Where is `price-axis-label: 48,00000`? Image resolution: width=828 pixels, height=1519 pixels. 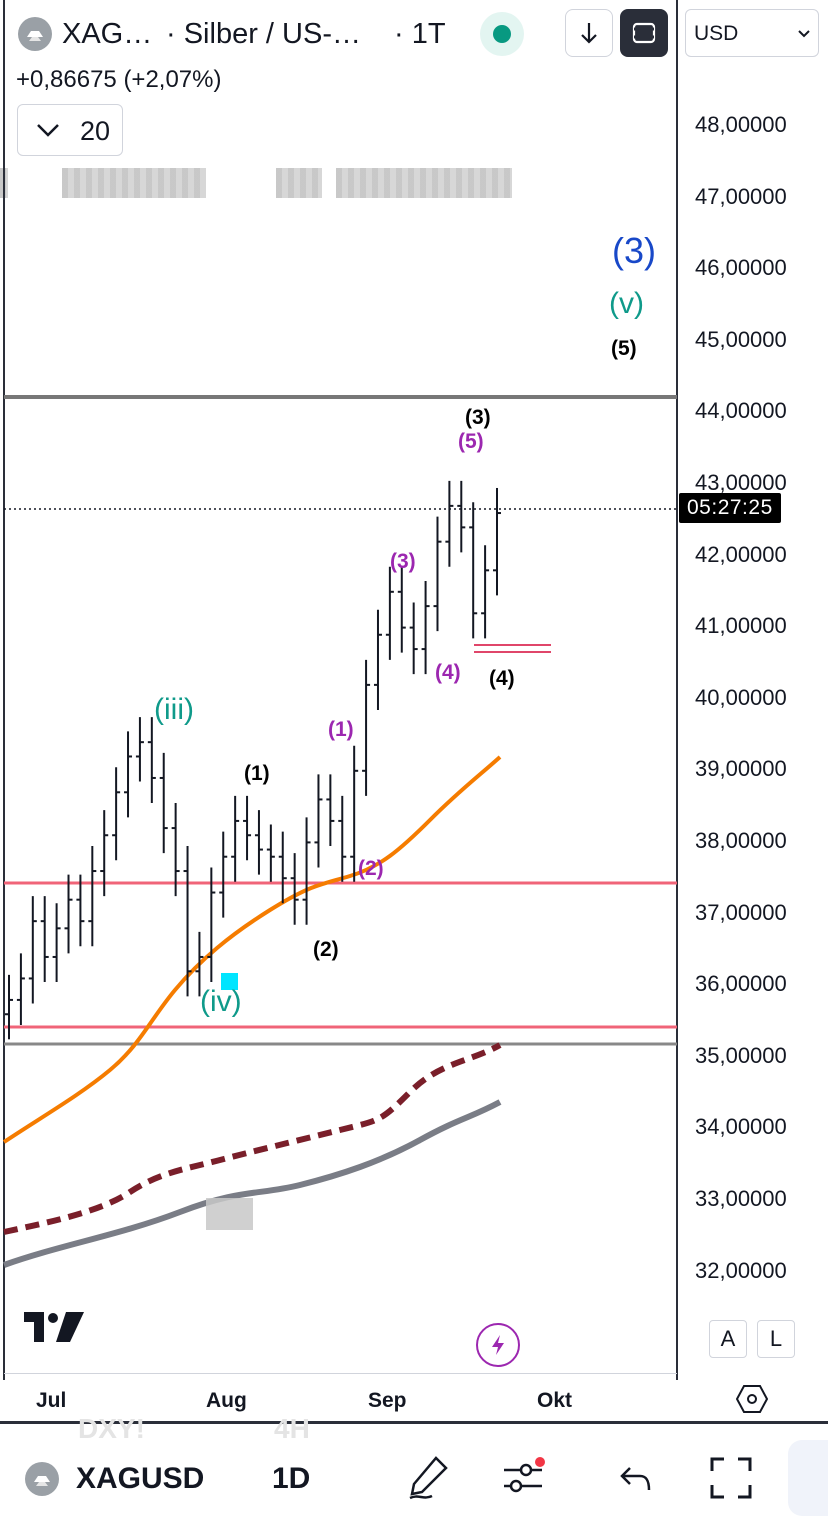 price-axis-label: 48,00000 is located at coordinates (741, 124).